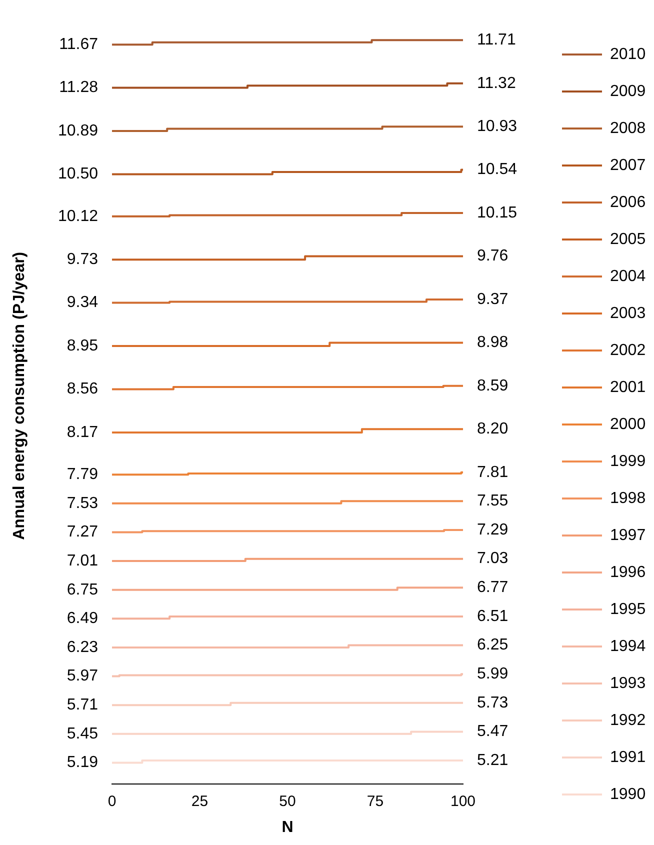 Image resolution: width=654 pixels, height=845 pixels. I want to click on x-tick-label: 50, so click(287, 801).